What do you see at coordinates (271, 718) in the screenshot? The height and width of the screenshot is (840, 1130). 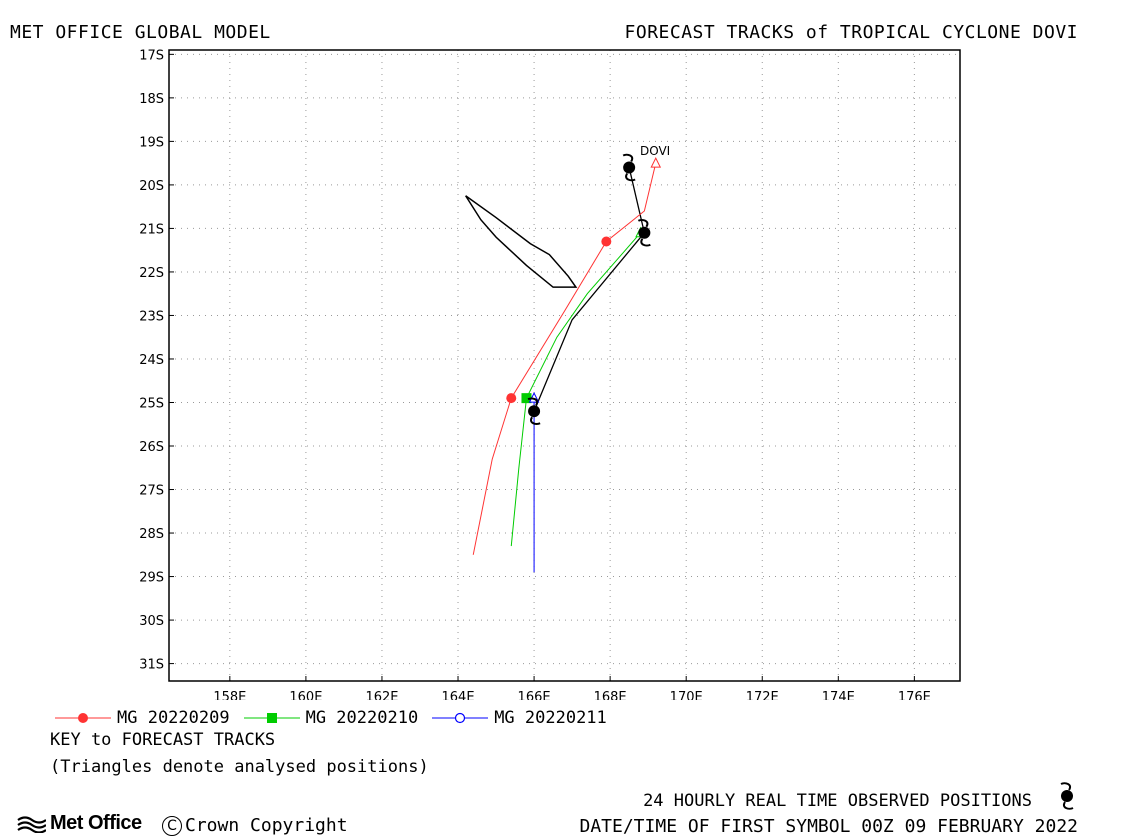 I see `green-square-line-icon` at bounding box center [271, 718].